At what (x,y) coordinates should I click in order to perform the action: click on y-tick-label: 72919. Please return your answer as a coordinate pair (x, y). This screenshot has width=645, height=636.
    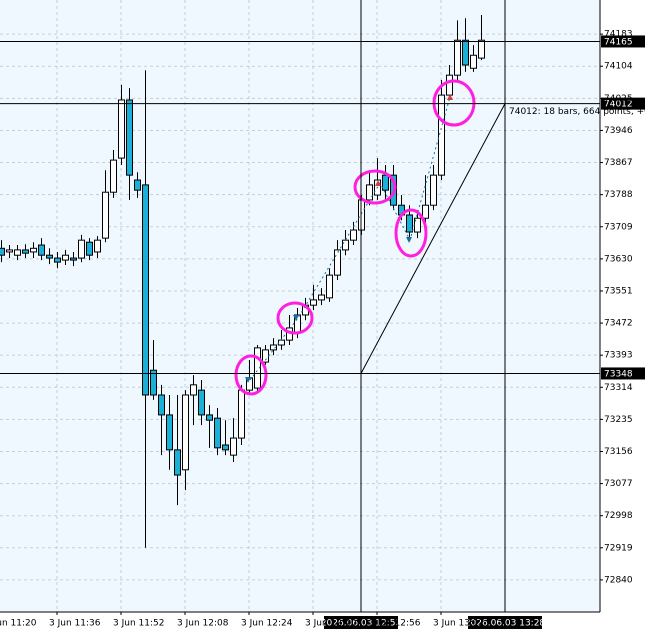
    Looking at the image, I should click on (618, 548).